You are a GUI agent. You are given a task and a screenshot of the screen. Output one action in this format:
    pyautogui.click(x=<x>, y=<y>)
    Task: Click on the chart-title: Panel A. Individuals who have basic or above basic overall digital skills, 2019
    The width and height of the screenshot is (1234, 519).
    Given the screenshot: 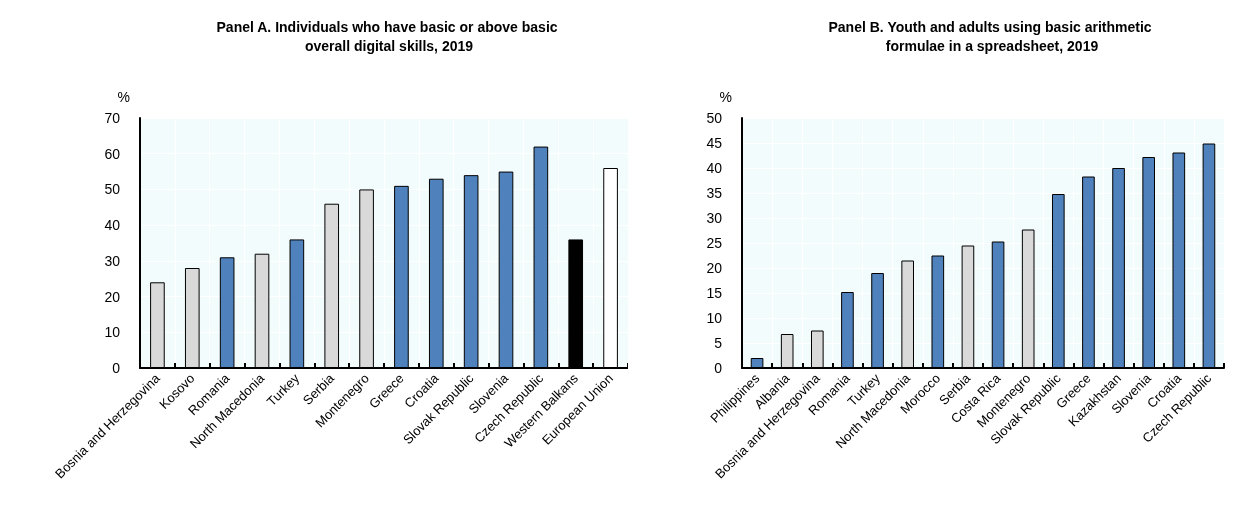 What is the action you would take?
    pyautogui.click(x=389, y=36)
    